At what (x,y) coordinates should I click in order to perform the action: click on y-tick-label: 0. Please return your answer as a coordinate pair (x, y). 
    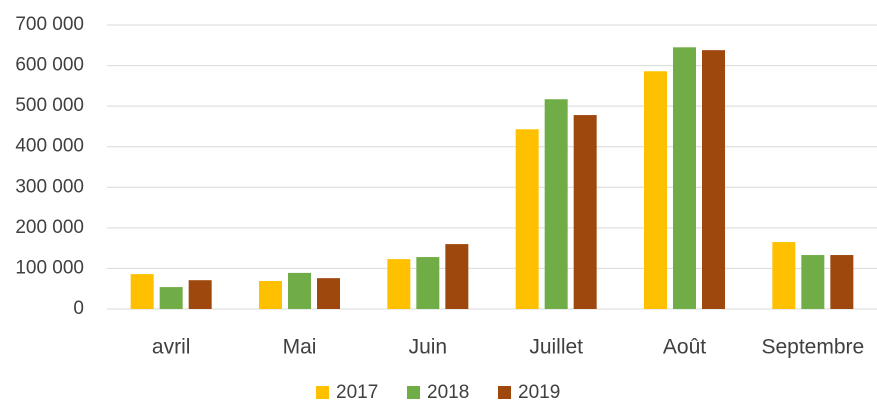
    Looking at the image, I should click on (78, 308).